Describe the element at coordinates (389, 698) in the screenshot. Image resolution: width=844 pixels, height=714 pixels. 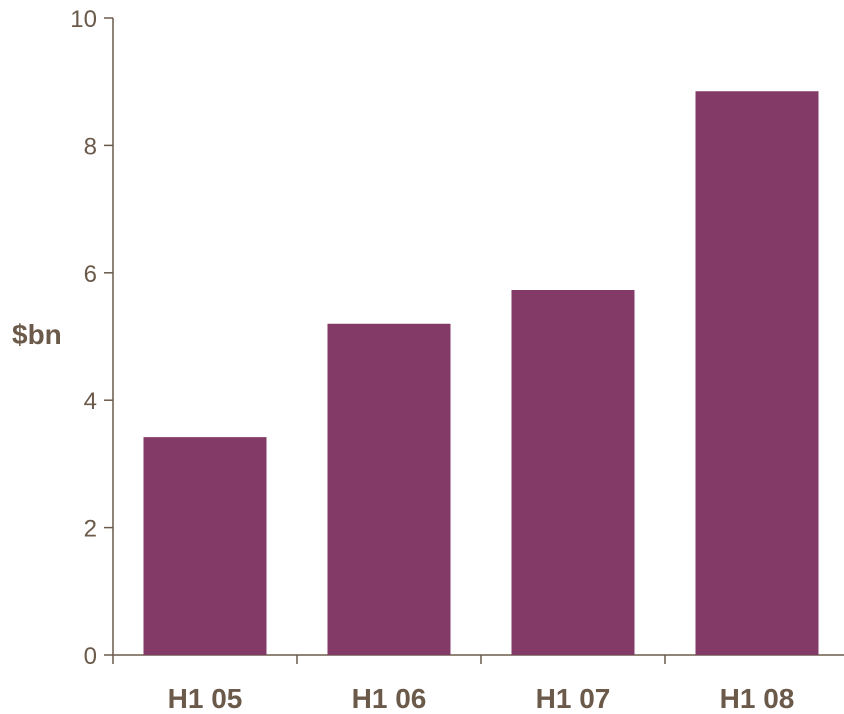
I see `x-category-label: H1 06` at that location.